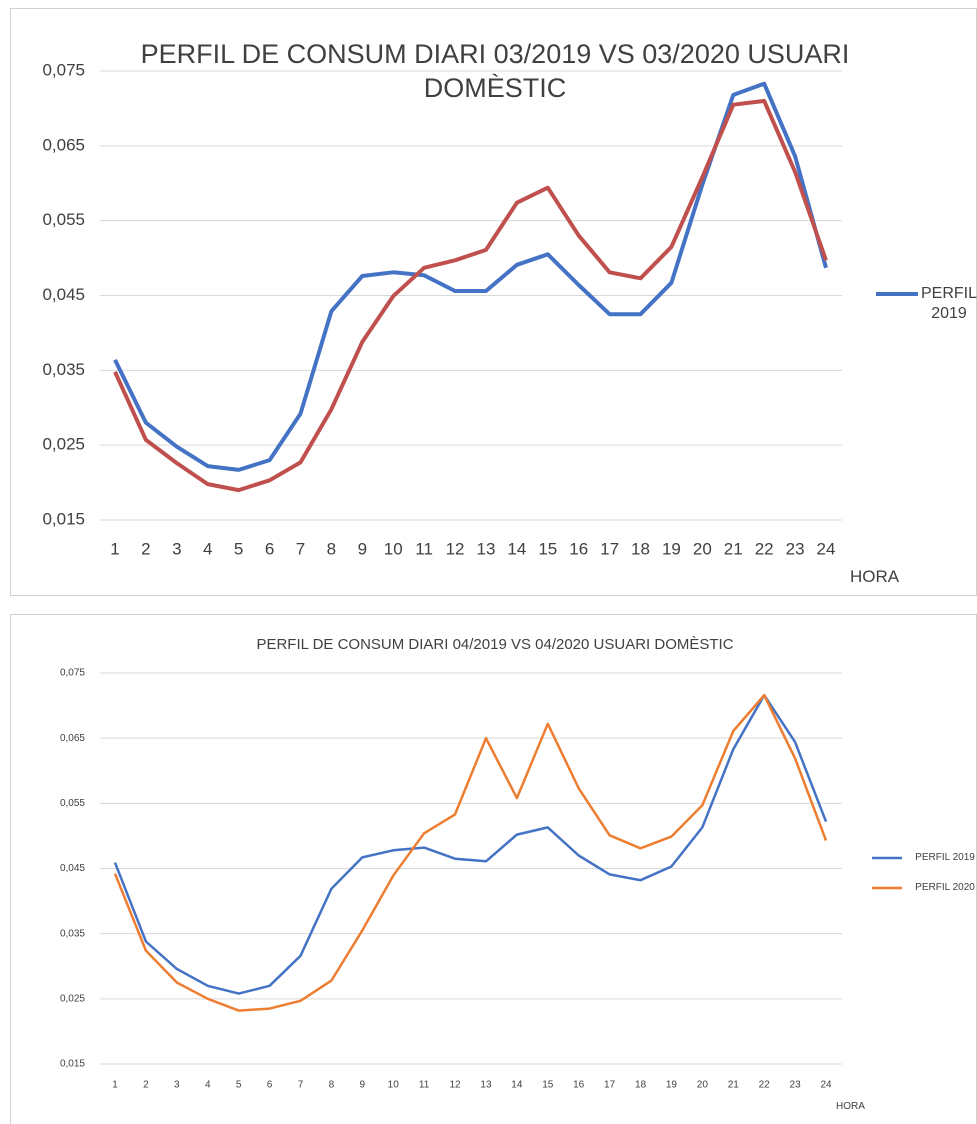  What do you see at coordinates (945, 887) in the screenshot?
I see `legend-label: PERFIL 2020` at bounding box center [945, 887].